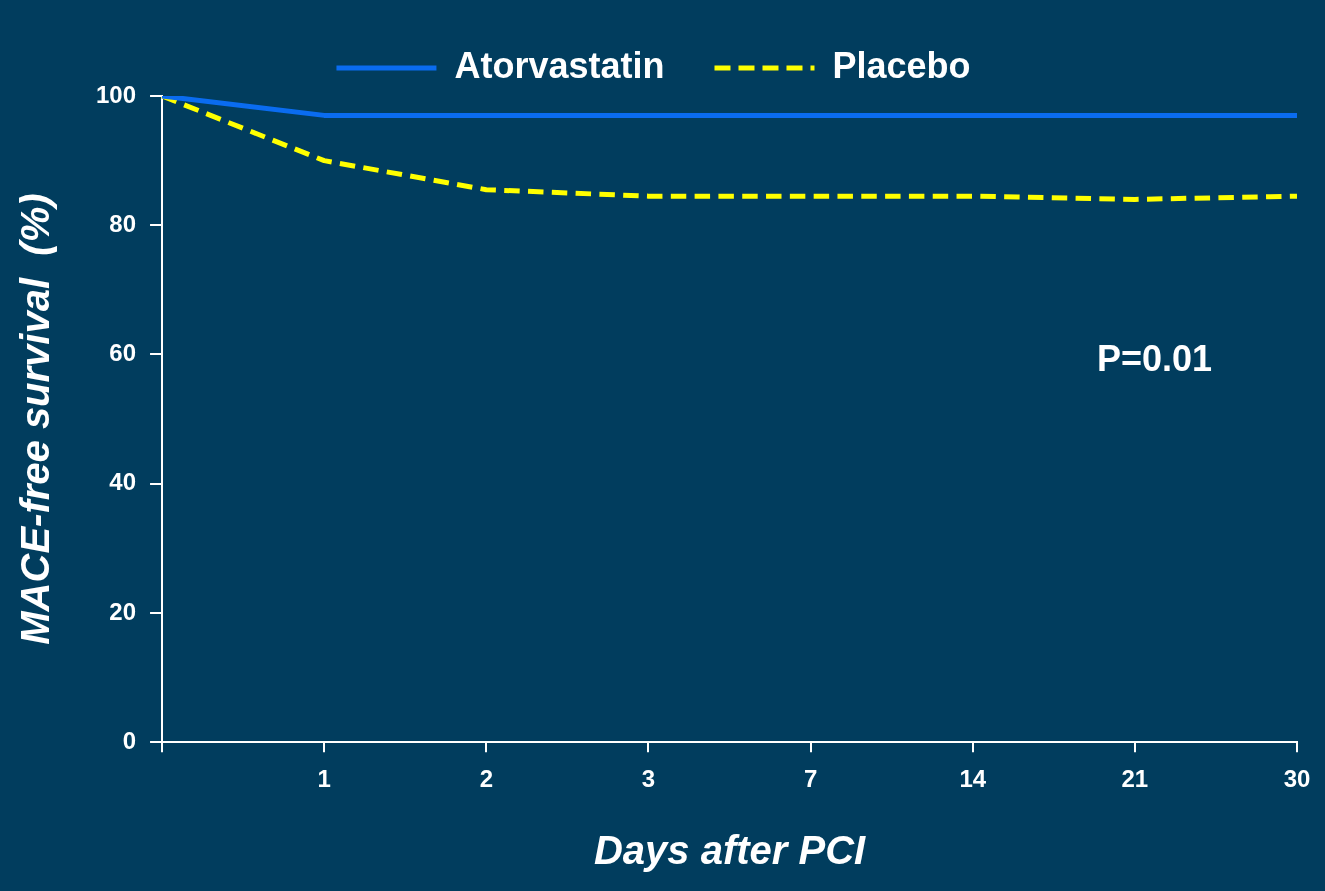 The image size is (1325, 891). I want to click on x-tick-label: 1, so click(324, 779).